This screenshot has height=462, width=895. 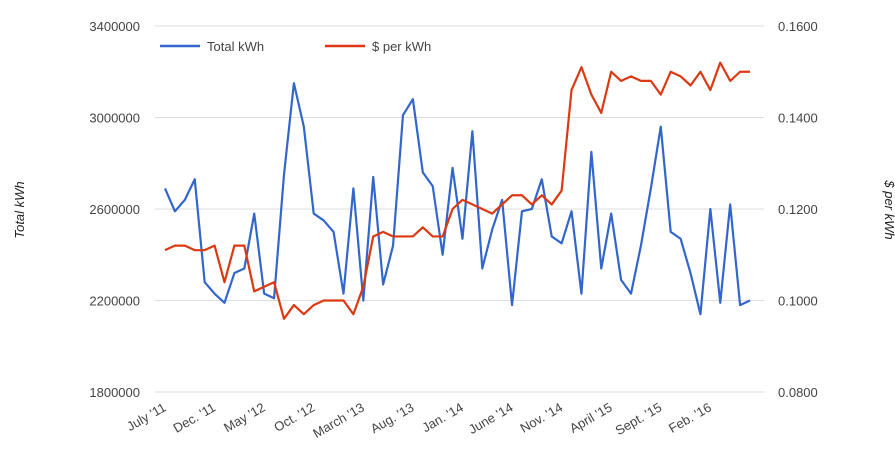 I want to click on y2-tick-label: 0.1400, so click(x=798, y=118).